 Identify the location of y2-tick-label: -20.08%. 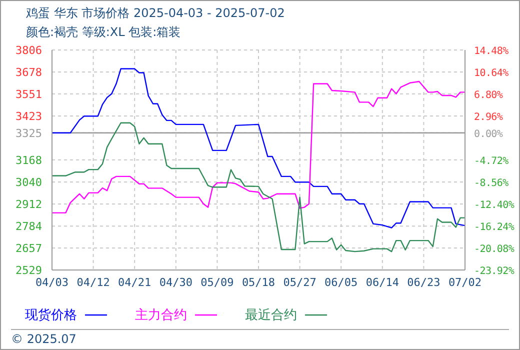
(494, 249).